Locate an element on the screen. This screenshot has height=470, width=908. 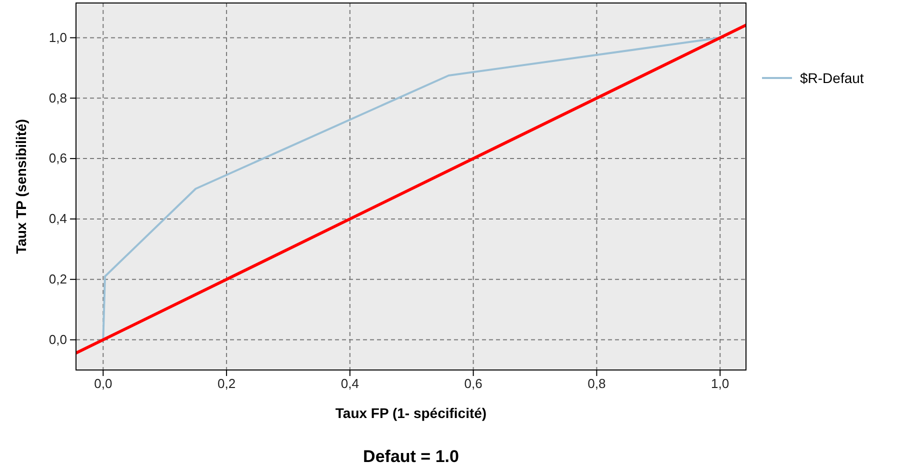
x-tick-label: 0,0 is located at coordinates (103, 384).